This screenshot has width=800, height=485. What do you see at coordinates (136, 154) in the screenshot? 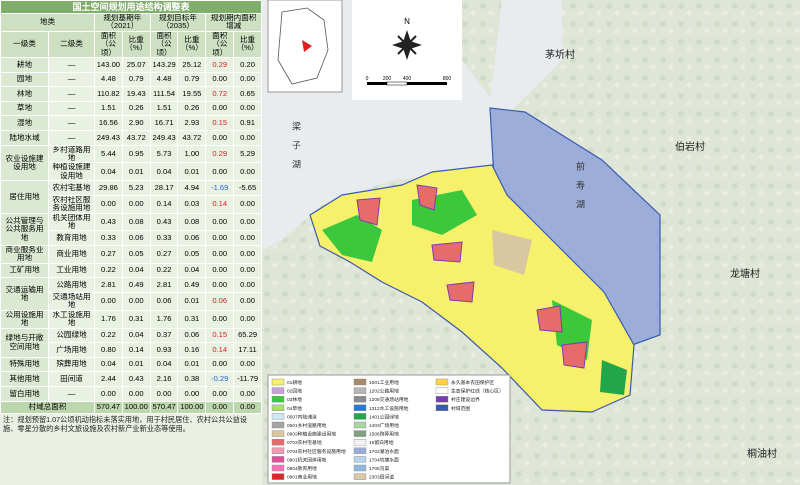
I see `value-cell: 0.95` at bounding box center [136, 154].